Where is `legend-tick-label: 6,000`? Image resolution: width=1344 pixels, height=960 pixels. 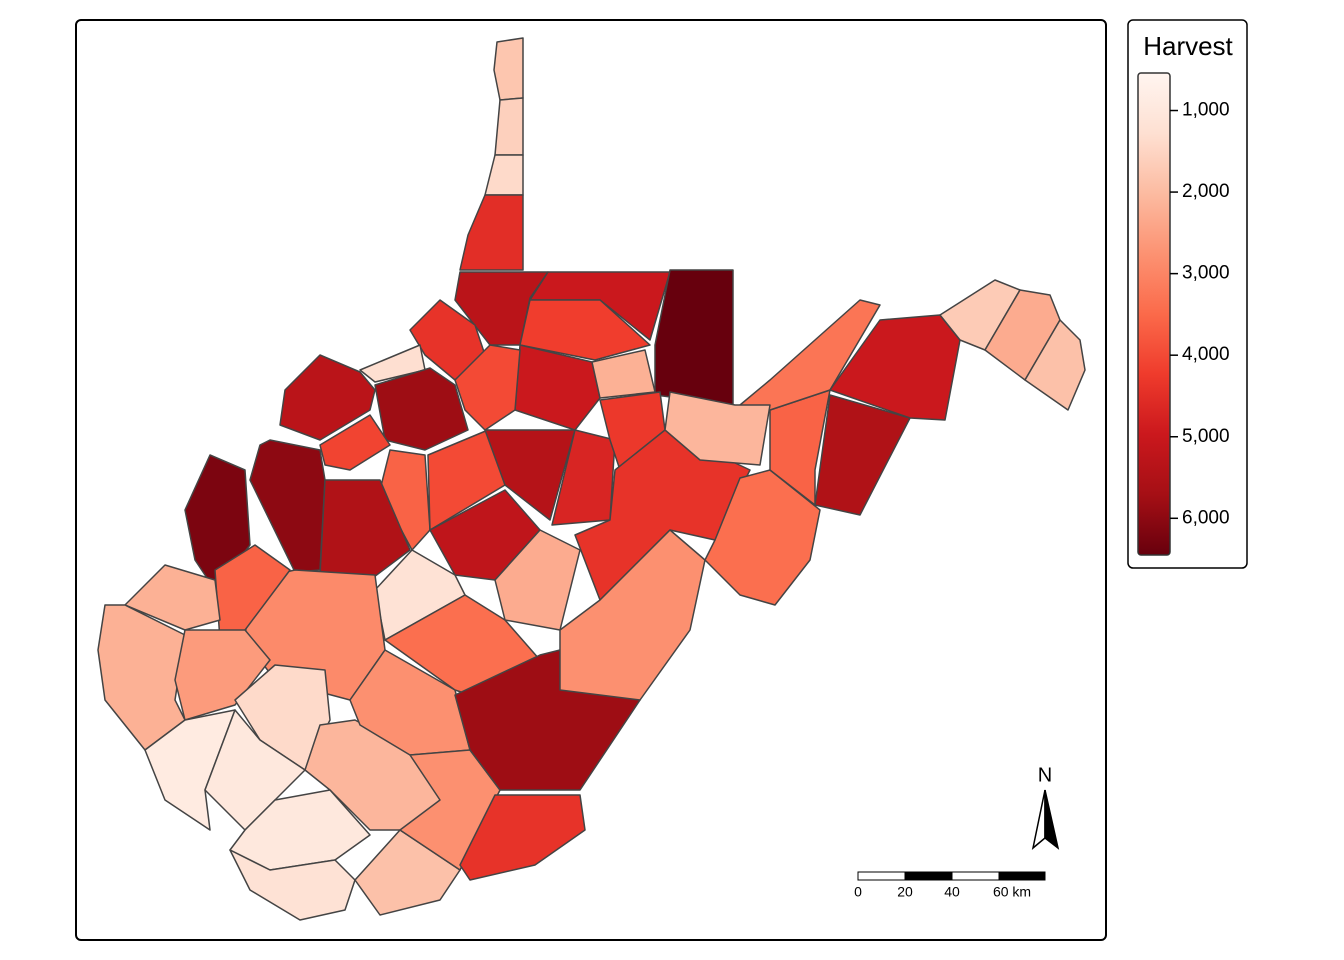 legend-tick-label: 6,000 is located at coordinates (1206, 517).